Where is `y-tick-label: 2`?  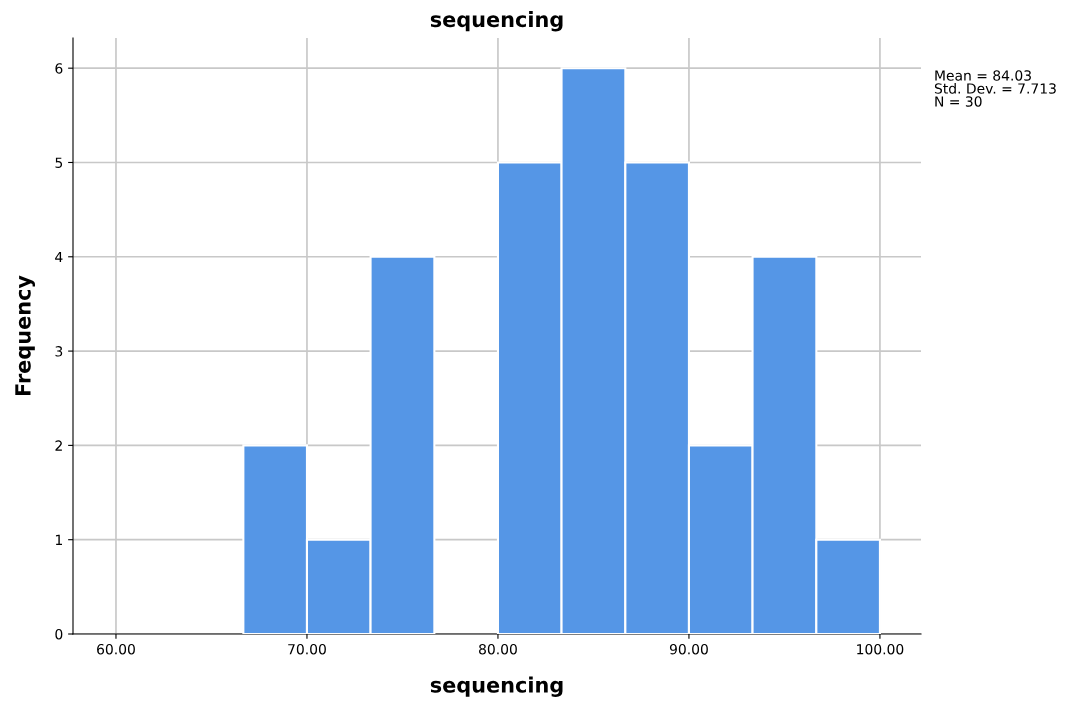
y-tick-label: 2 is located at coordinates (58, 445).